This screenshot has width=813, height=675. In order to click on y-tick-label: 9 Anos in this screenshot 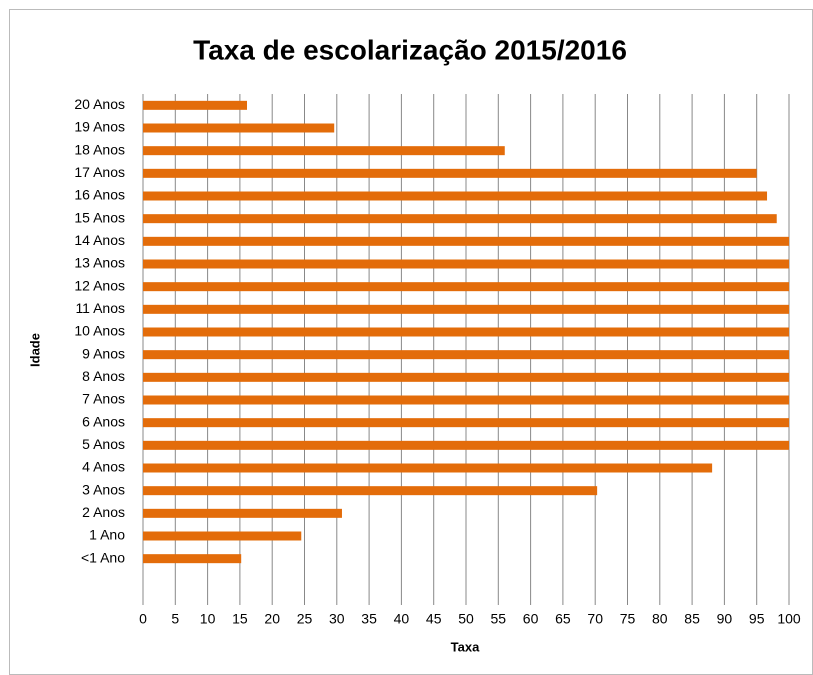, I will do `click(103, 353)`.